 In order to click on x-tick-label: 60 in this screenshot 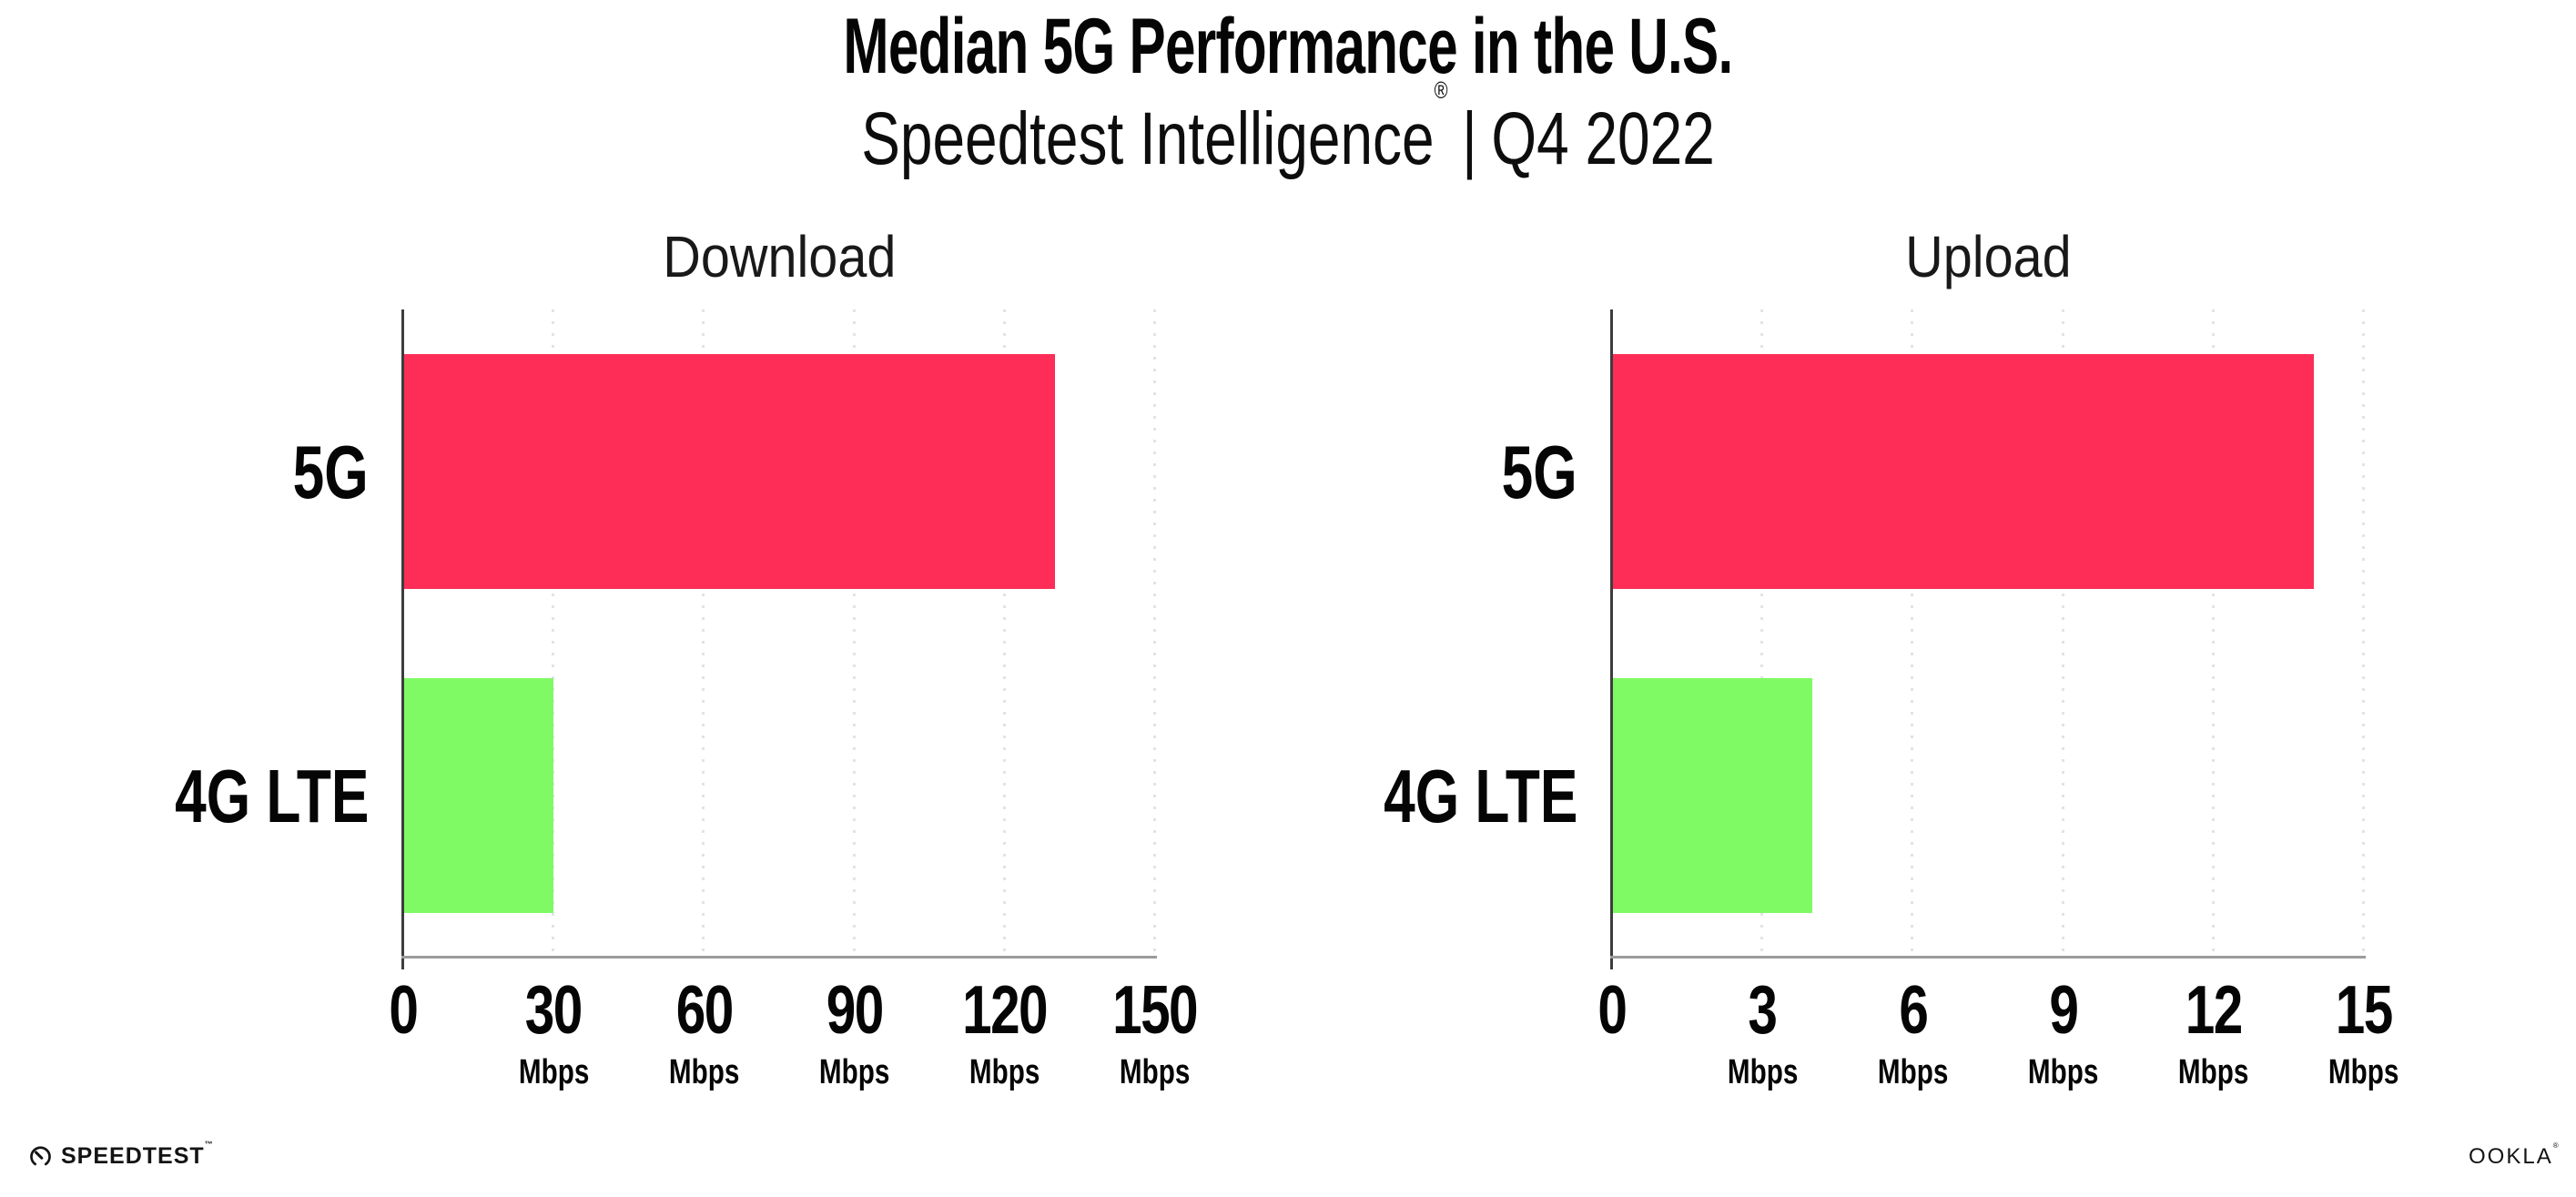, I will do `click(704, 1010)`.